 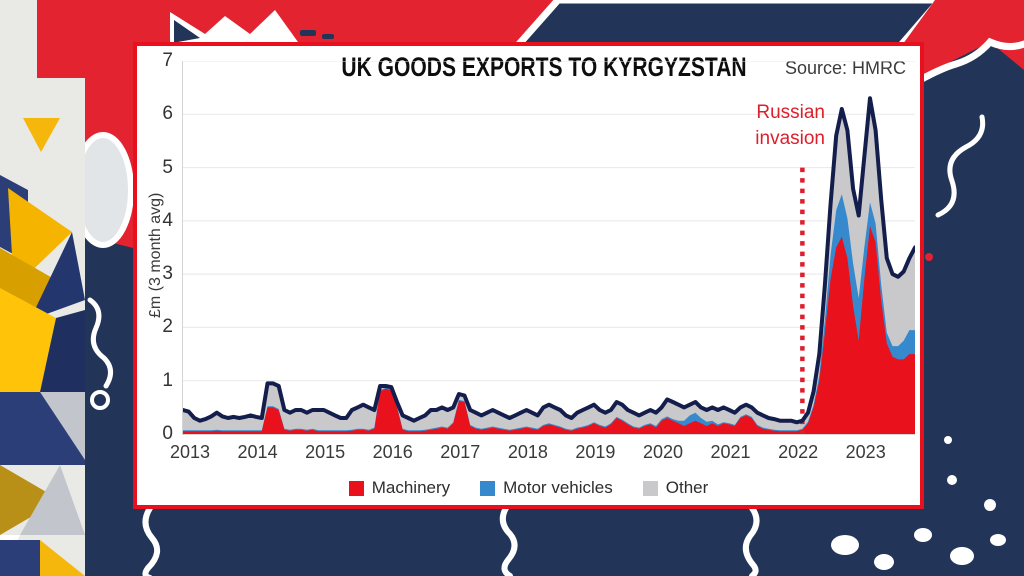 What do you see at coordinates (662, 452) in the screenshot?
I see `x-tick-label: 2020` at bounding box center [662, 452].